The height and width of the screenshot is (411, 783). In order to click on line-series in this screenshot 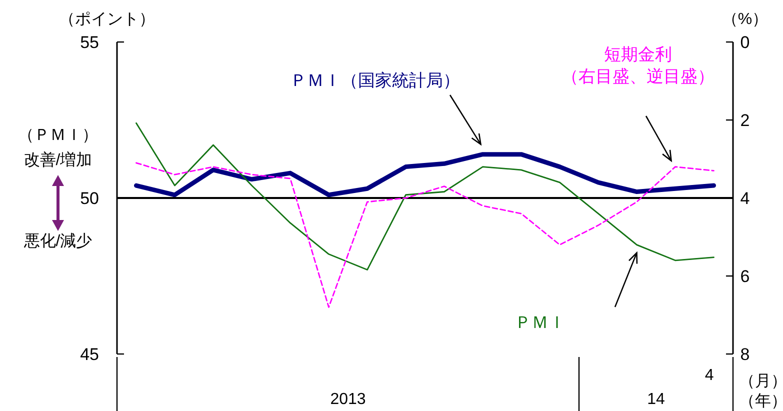, I will do `click(425, 175)`.